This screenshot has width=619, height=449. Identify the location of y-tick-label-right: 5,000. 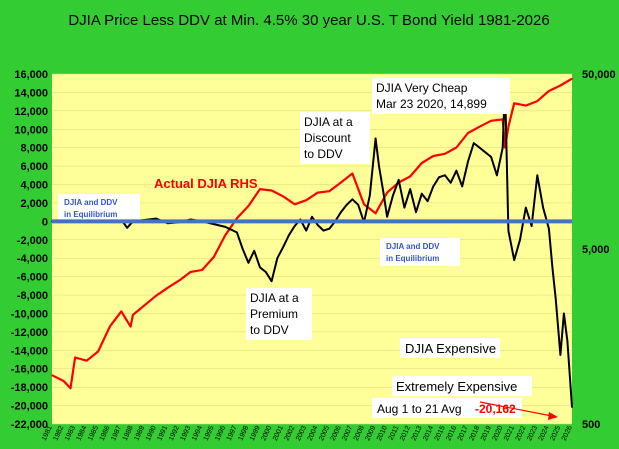
(596, 250).